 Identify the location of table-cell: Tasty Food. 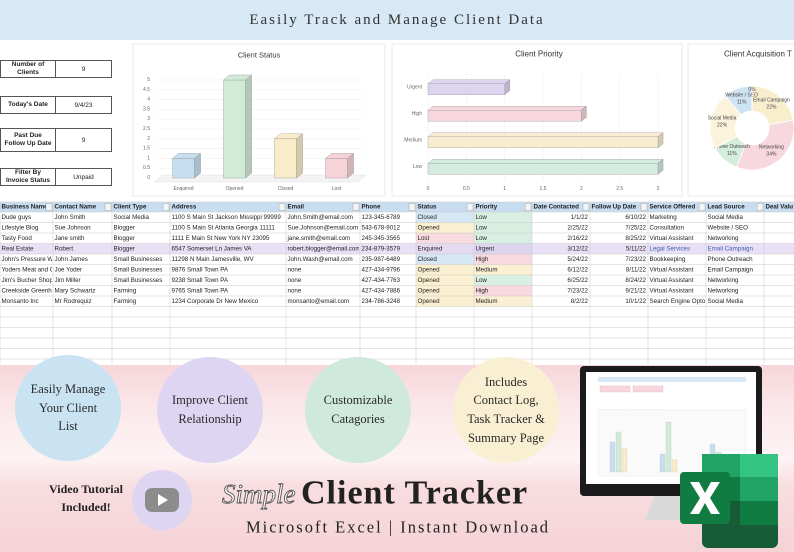
(17, 238).